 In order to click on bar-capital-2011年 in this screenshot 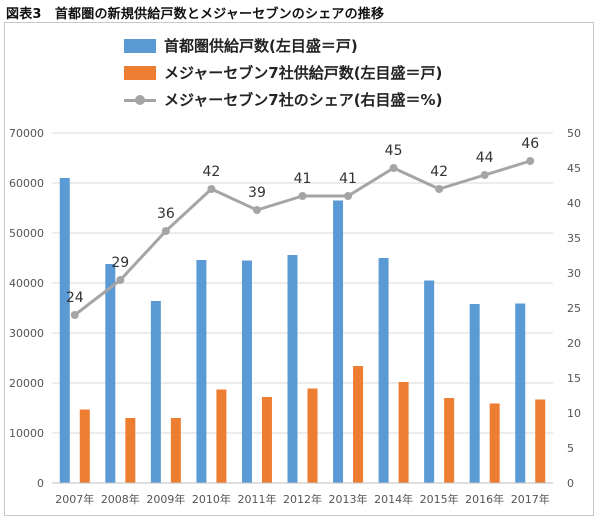, I will do `click(246, 371)`.